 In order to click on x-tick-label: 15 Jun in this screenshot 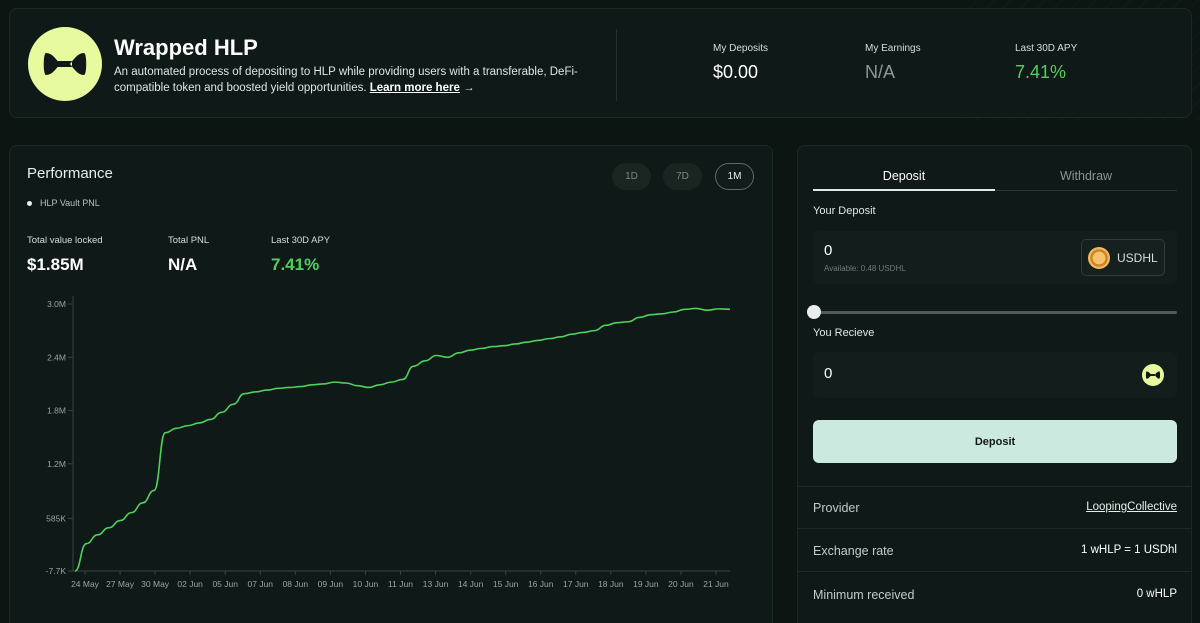, I will do `click(506, 584)`.